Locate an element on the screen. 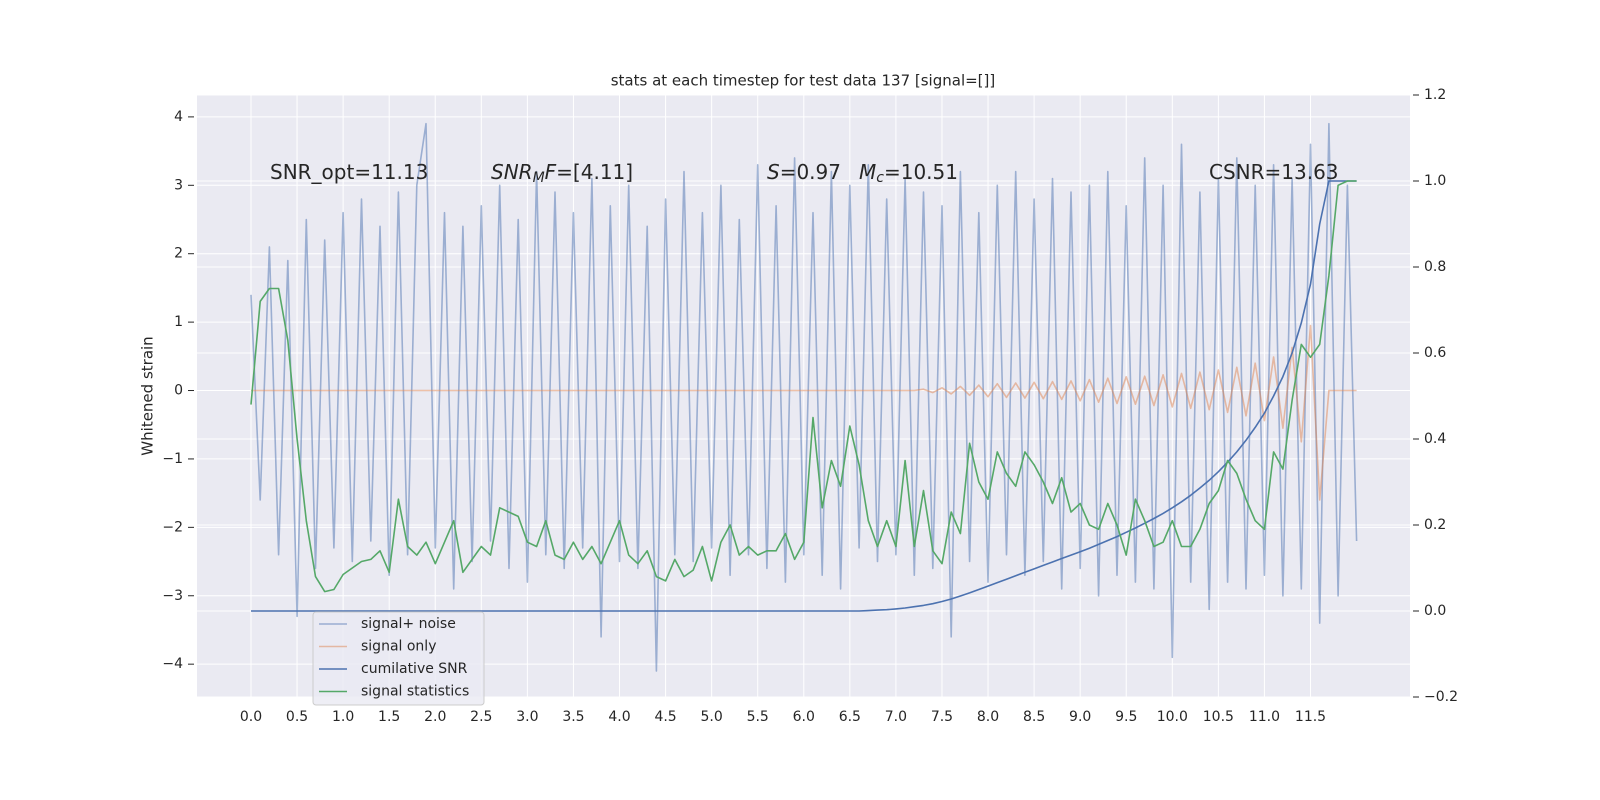  annotation-part: S is located at coordinates (773, 172).